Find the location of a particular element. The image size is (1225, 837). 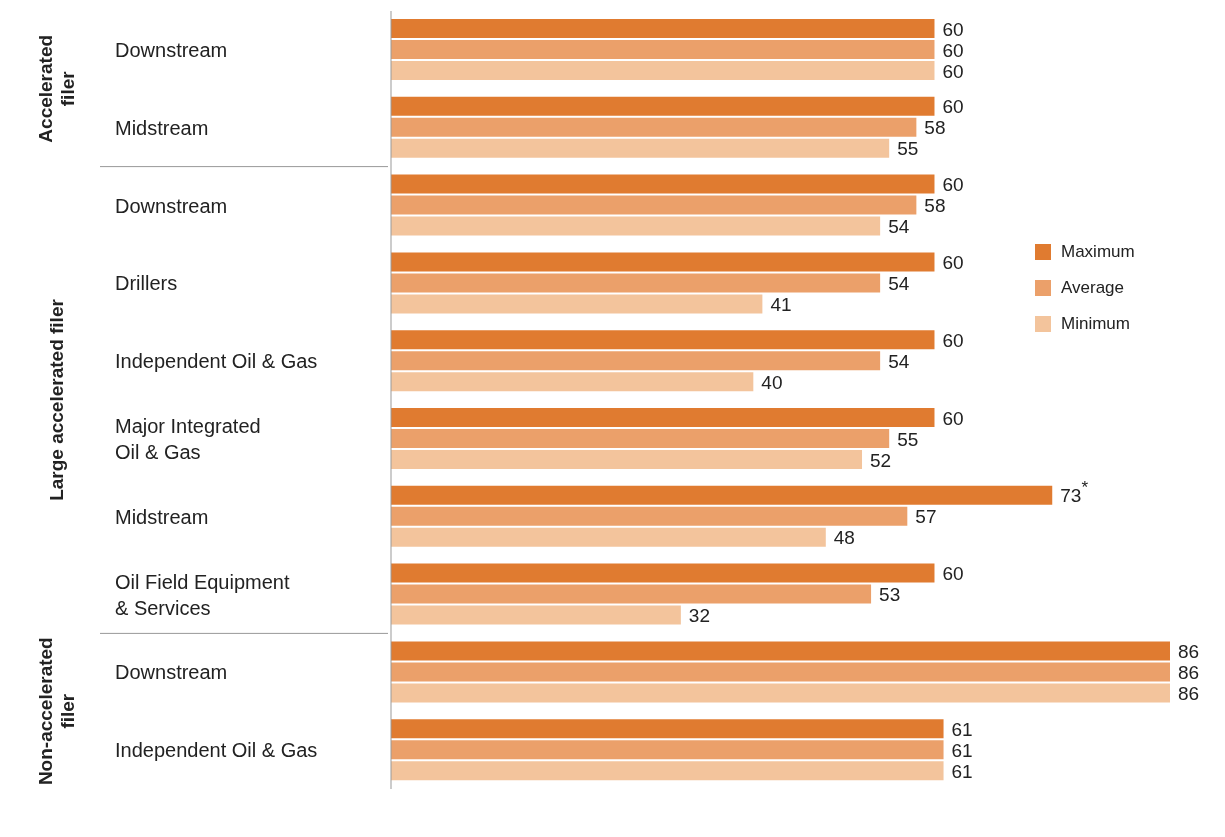

data-label: 41 is located at coordinates (781, 304).